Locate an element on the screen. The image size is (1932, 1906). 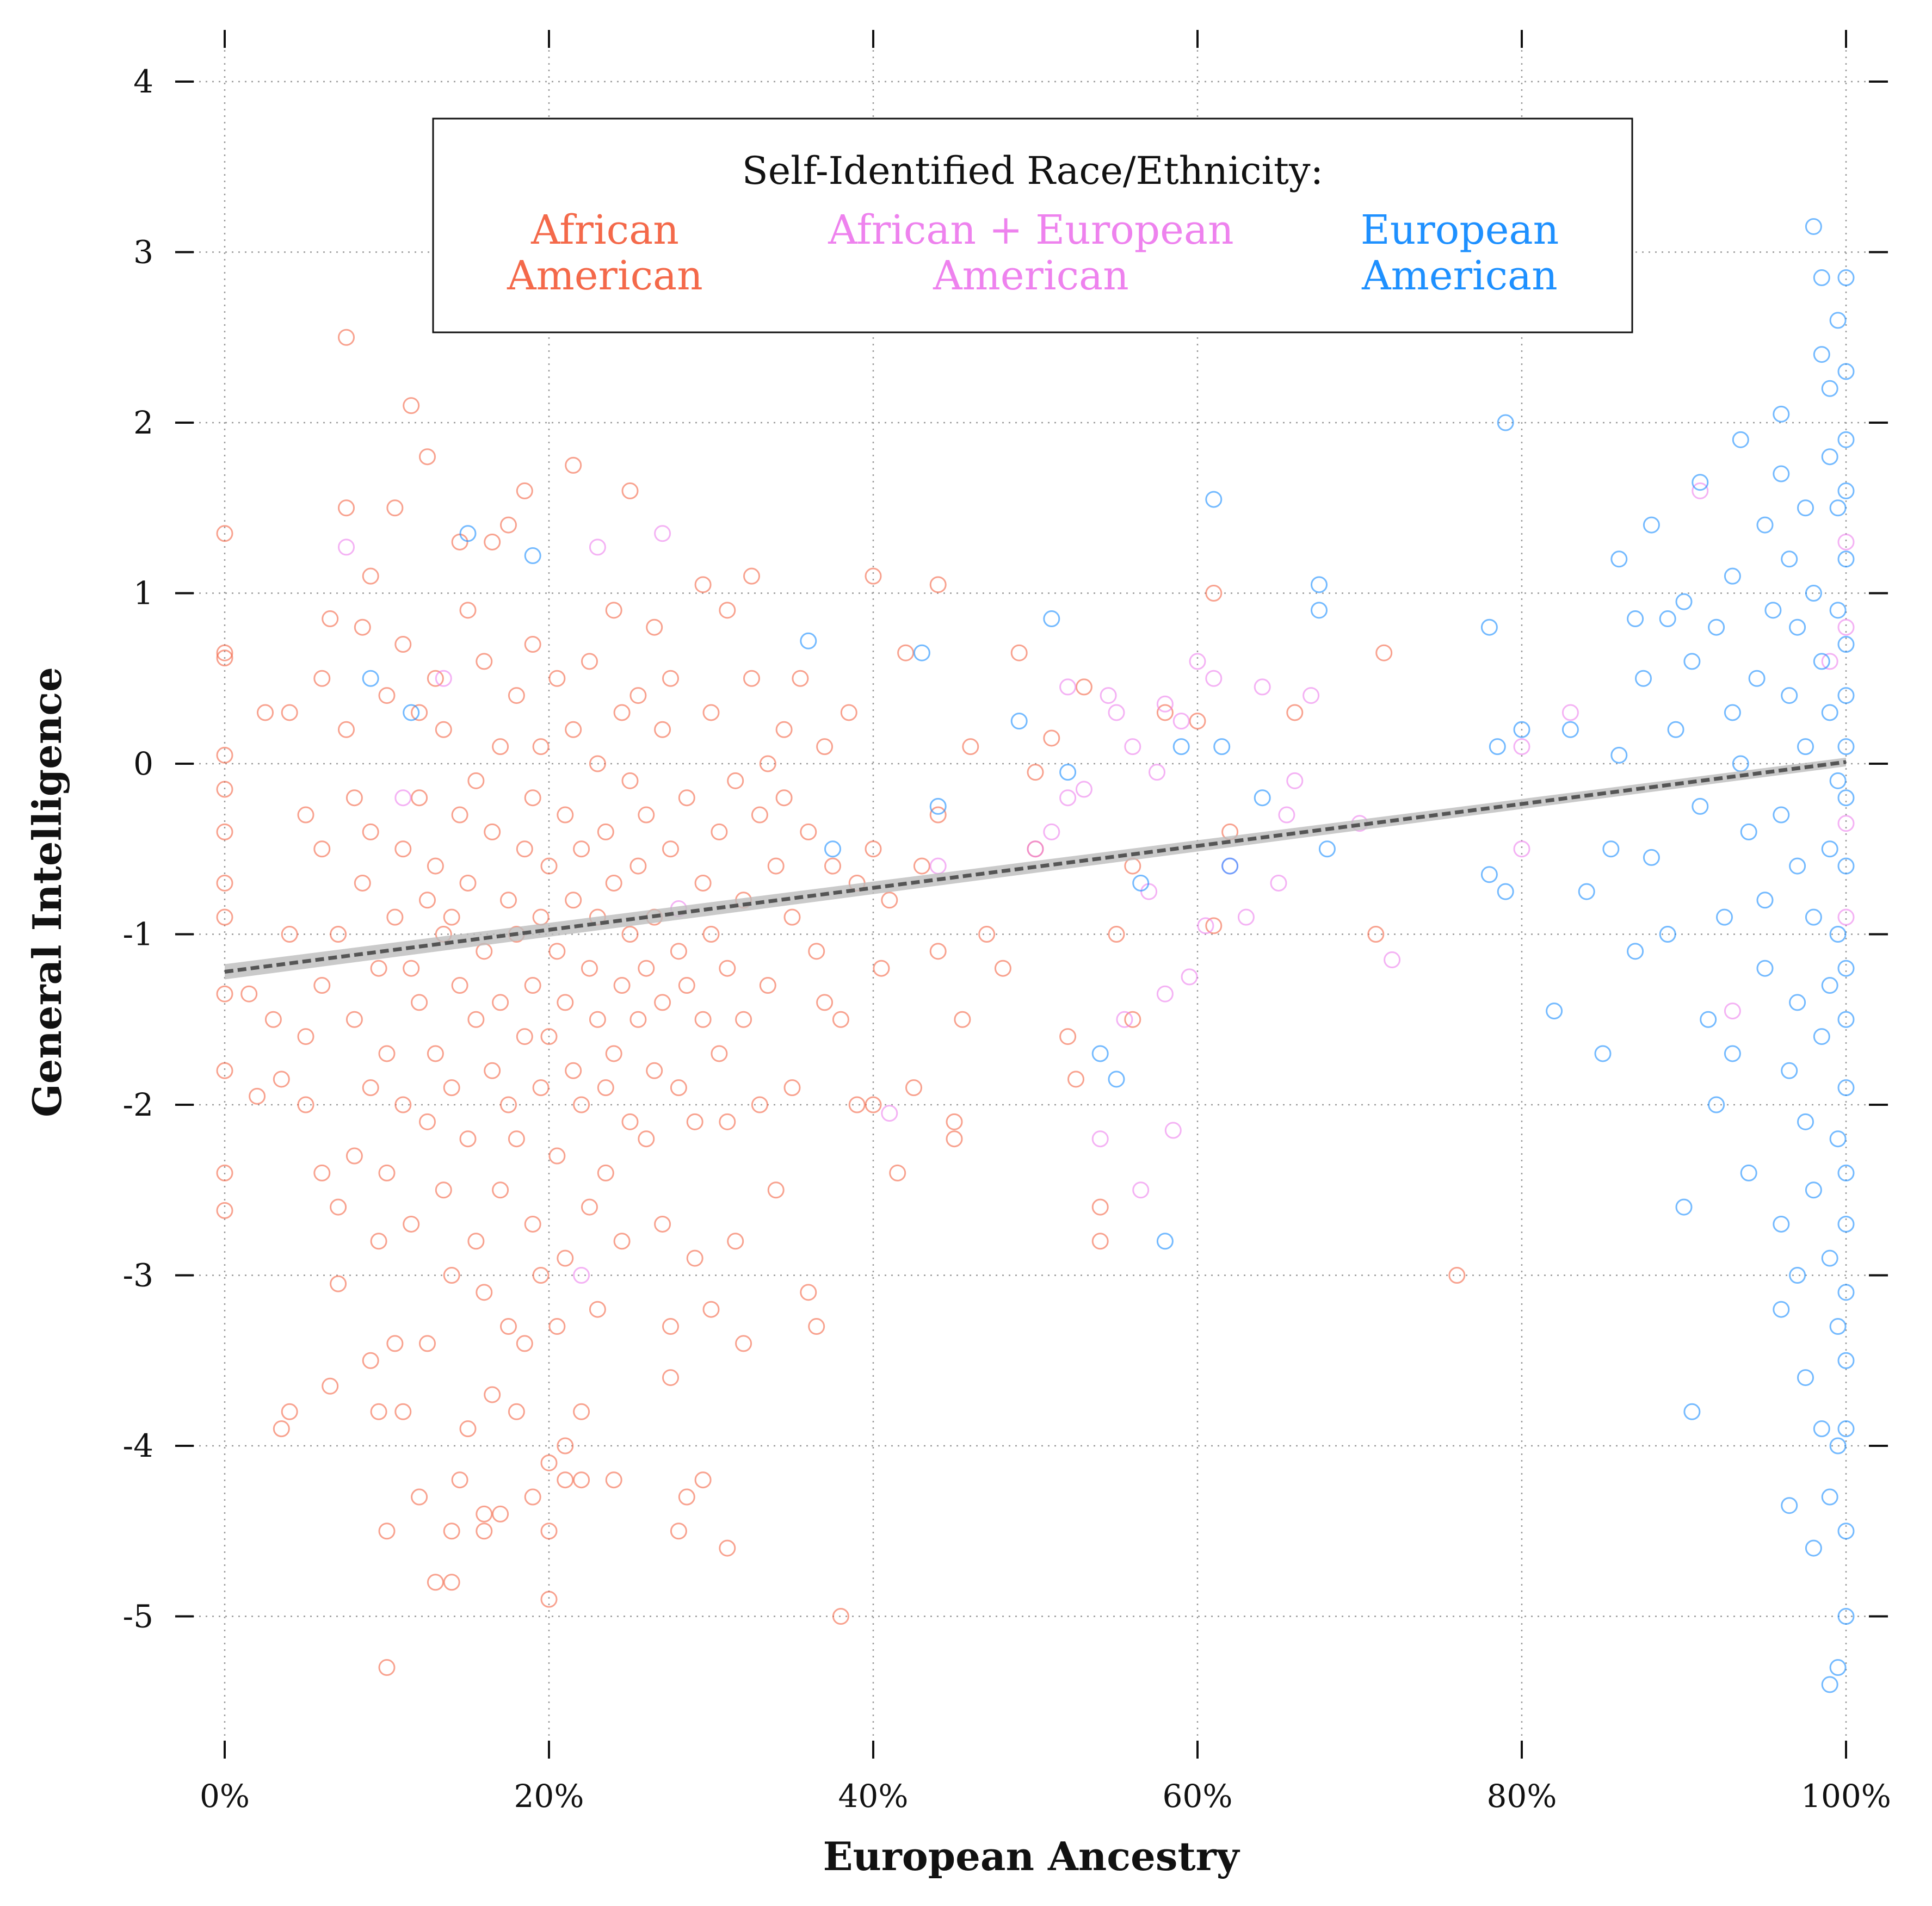
y-tick-label: 2 is located at coordinates (143, 422).